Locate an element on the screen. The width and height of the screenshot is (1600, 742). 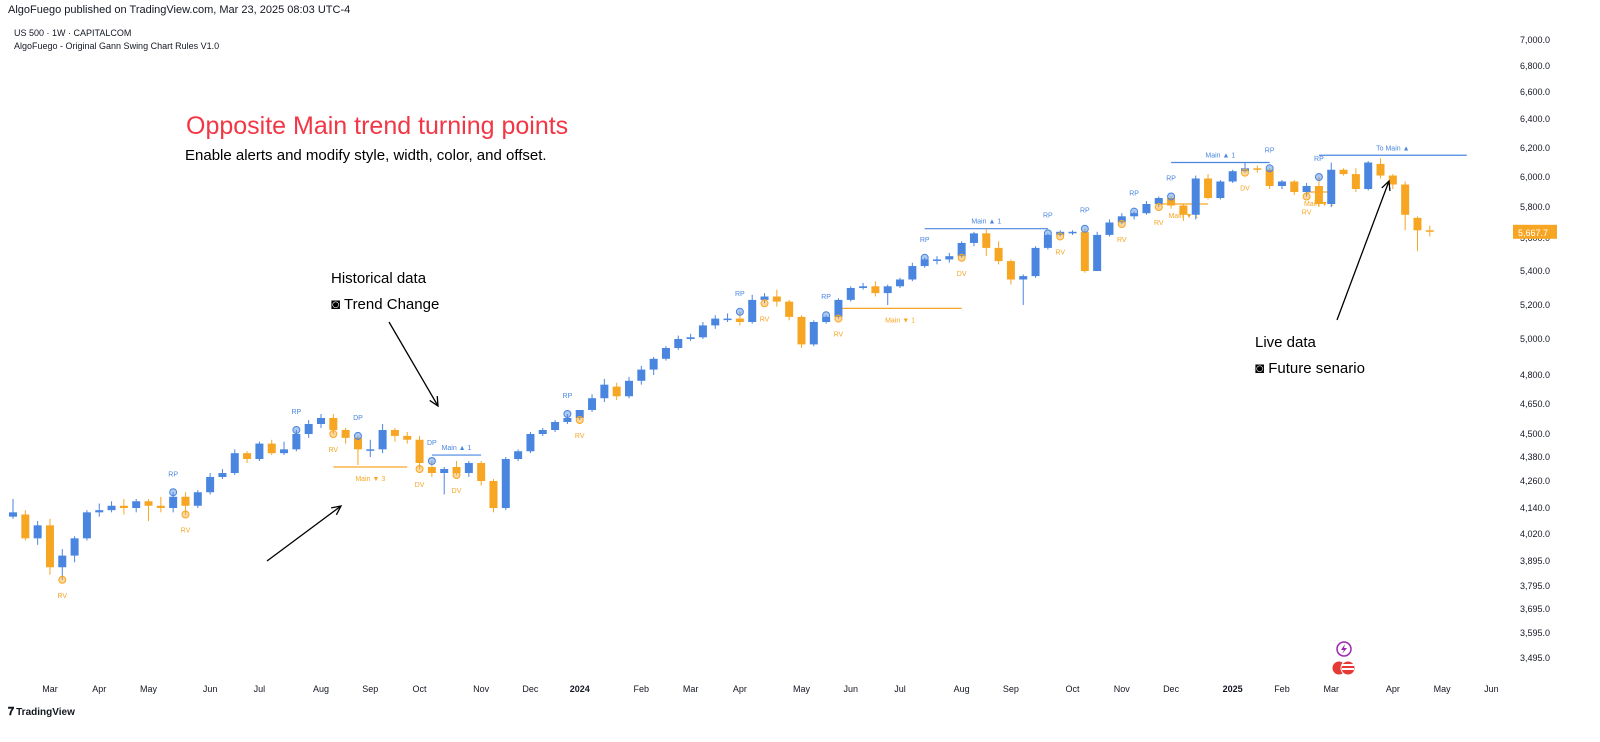
y-tick-label: 5,800.0 is located at coordinates (1535, 207).